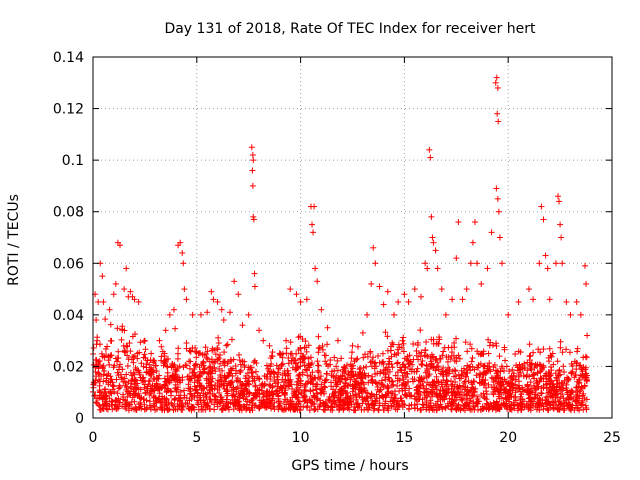 The width and height of the screenshot is (640, 480). What do you see at coordinates (68, 367) in the screenshot?
I see `y-tick-label: 0.02` at bounding box center [68, 367].